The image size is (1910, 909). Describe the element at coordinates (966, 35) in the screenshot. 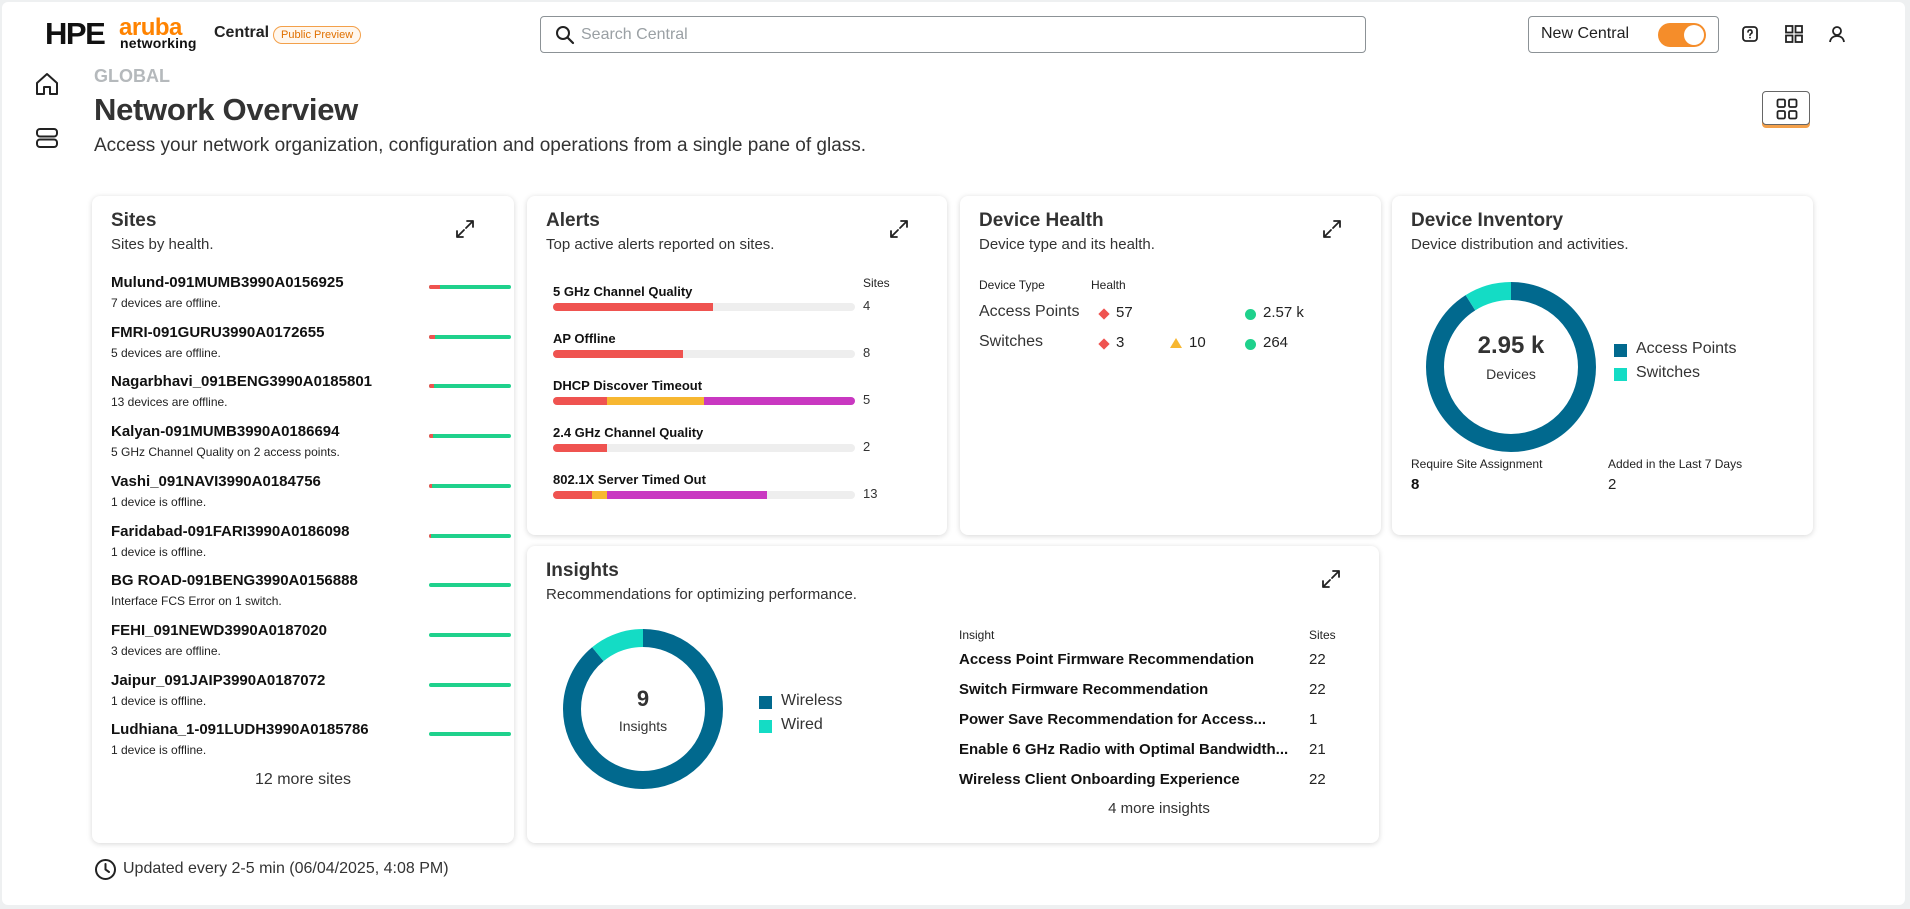

I see `search-input` at that location.